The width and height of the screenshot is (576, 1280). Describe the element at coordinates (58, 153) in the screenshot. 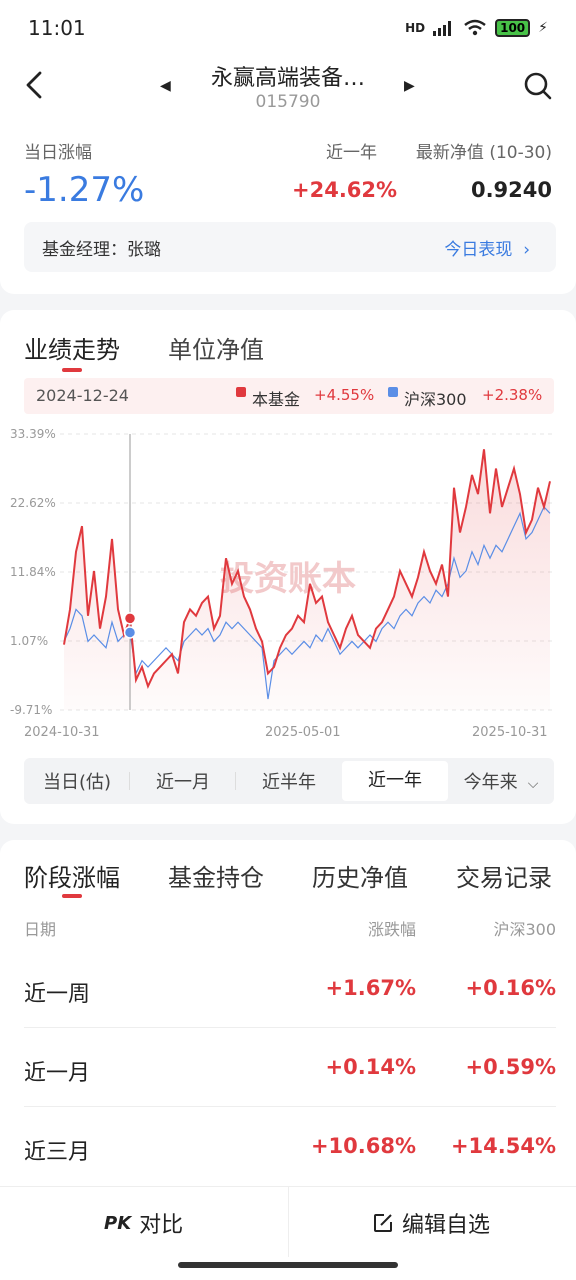

I see `daily-change-label: 当日涨幅` at that location.